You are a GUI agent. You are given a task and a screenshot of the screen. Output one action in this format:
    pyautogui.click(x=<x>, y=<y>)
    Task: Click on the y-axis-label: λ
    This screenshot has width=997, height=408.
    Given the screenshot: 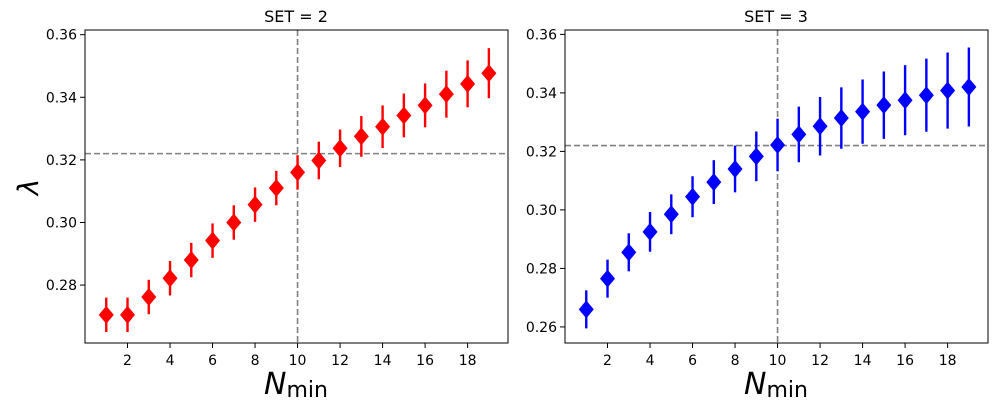 What is the action you would take?
    pyautogui.click(x=28, y=188)
    